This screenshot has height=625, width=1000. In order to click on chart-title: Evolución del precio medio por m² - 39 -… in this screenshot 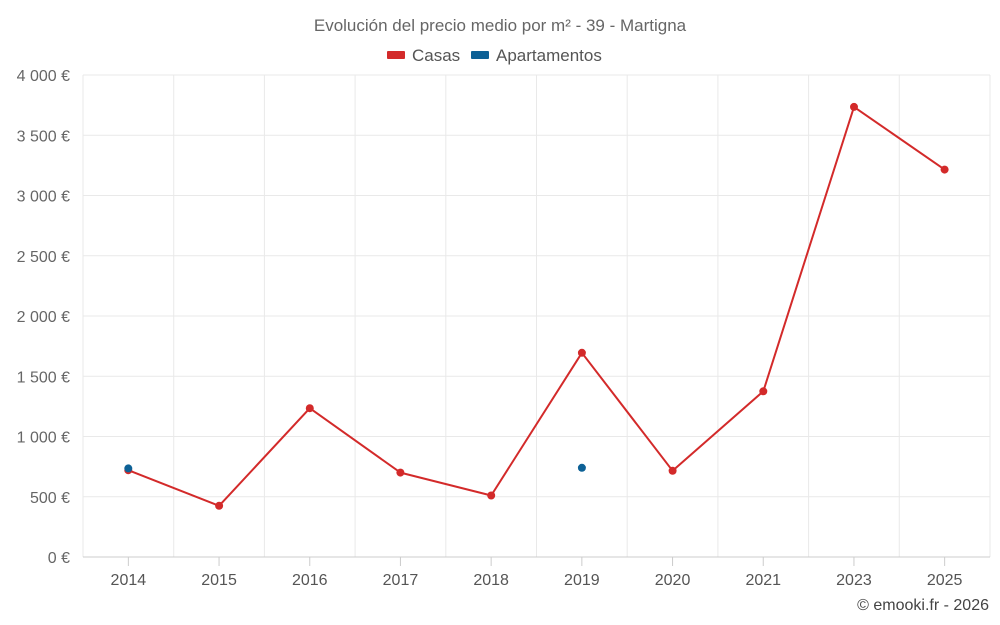, I will do `click(500, 25)`.